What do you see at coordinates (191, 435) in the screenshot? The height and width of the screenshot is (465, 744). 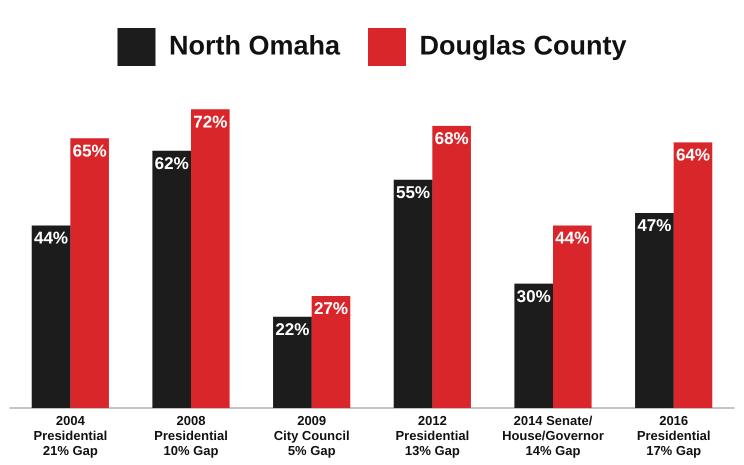 I see `x-tick-label: 2008 Presidential 10% Gap` at bounding box center [191, 435].